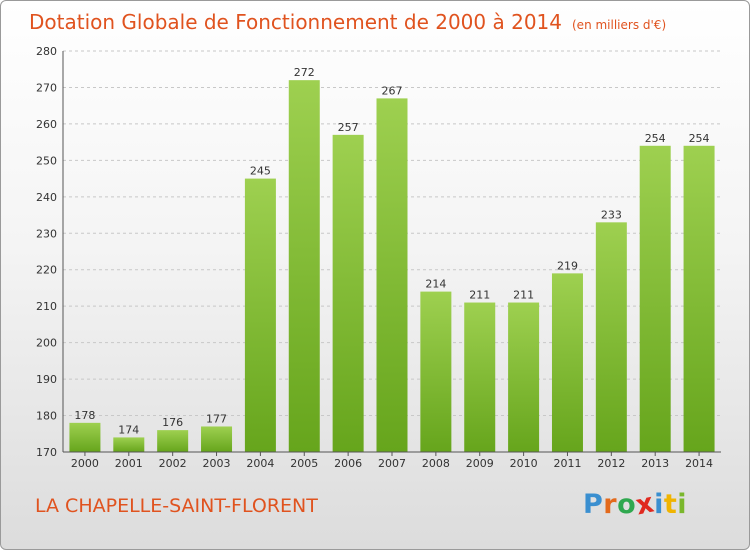  I want to click on x-tick-label: 2002, so click(173, 463).